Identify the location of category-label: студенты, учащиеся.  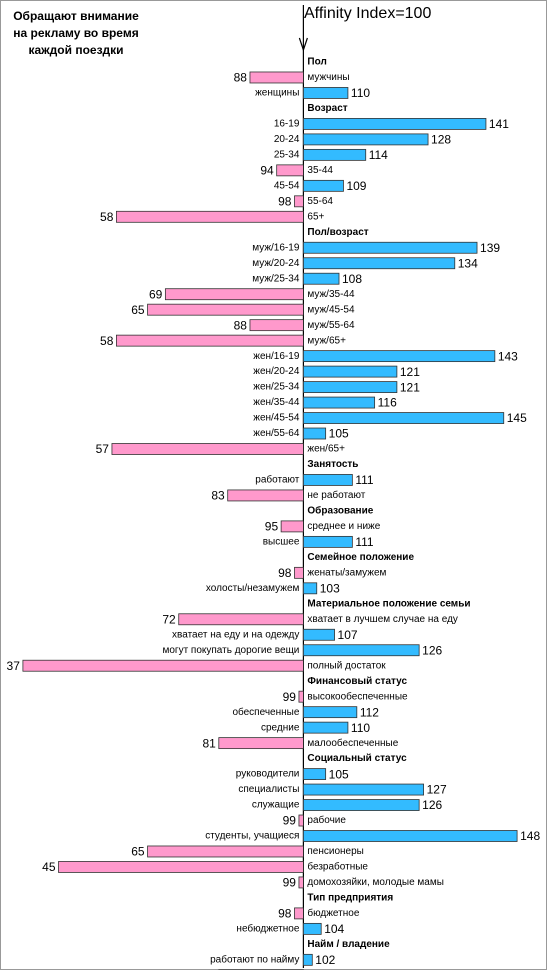
(252, 836).